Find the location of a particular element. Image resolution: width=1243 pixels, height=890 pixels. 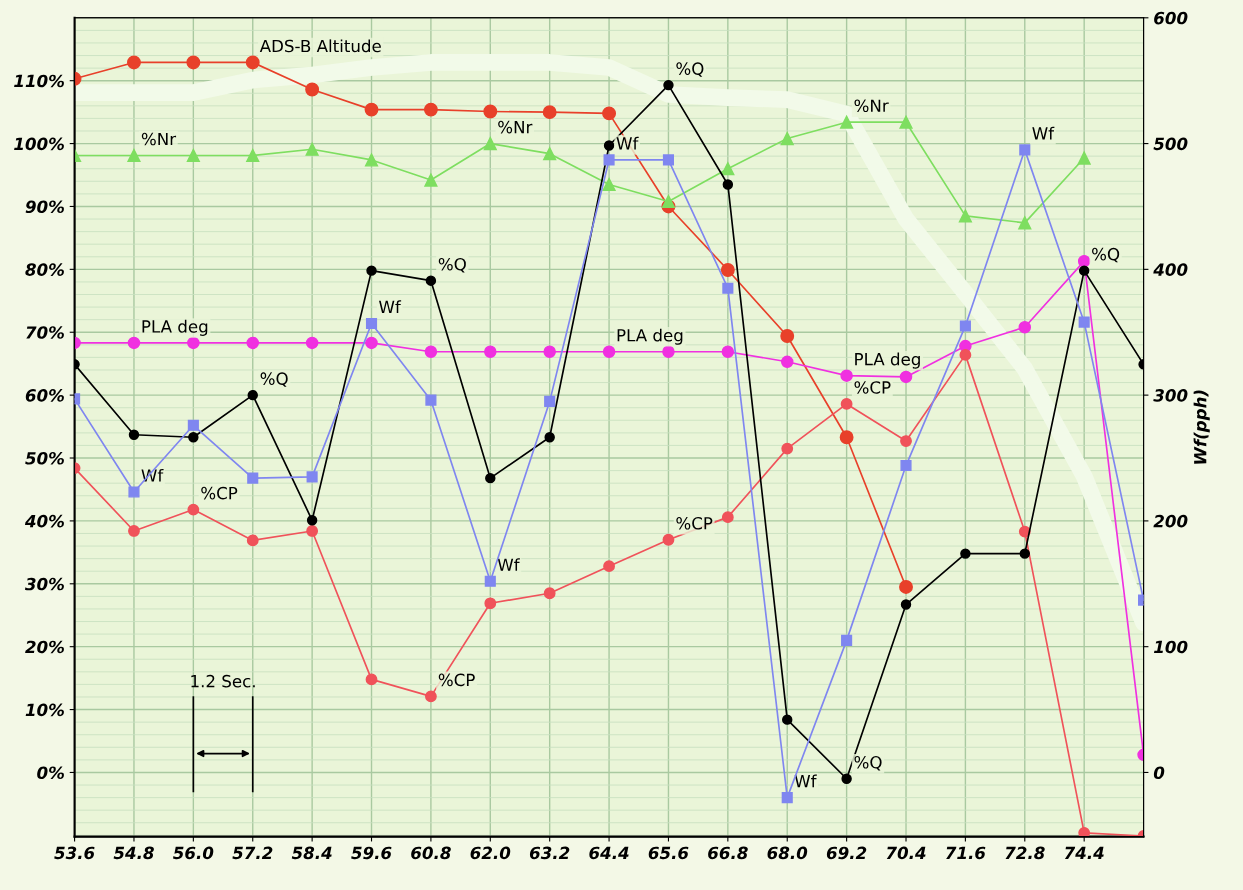

y-tick-label: 20% is located at coordinates (44, 647).